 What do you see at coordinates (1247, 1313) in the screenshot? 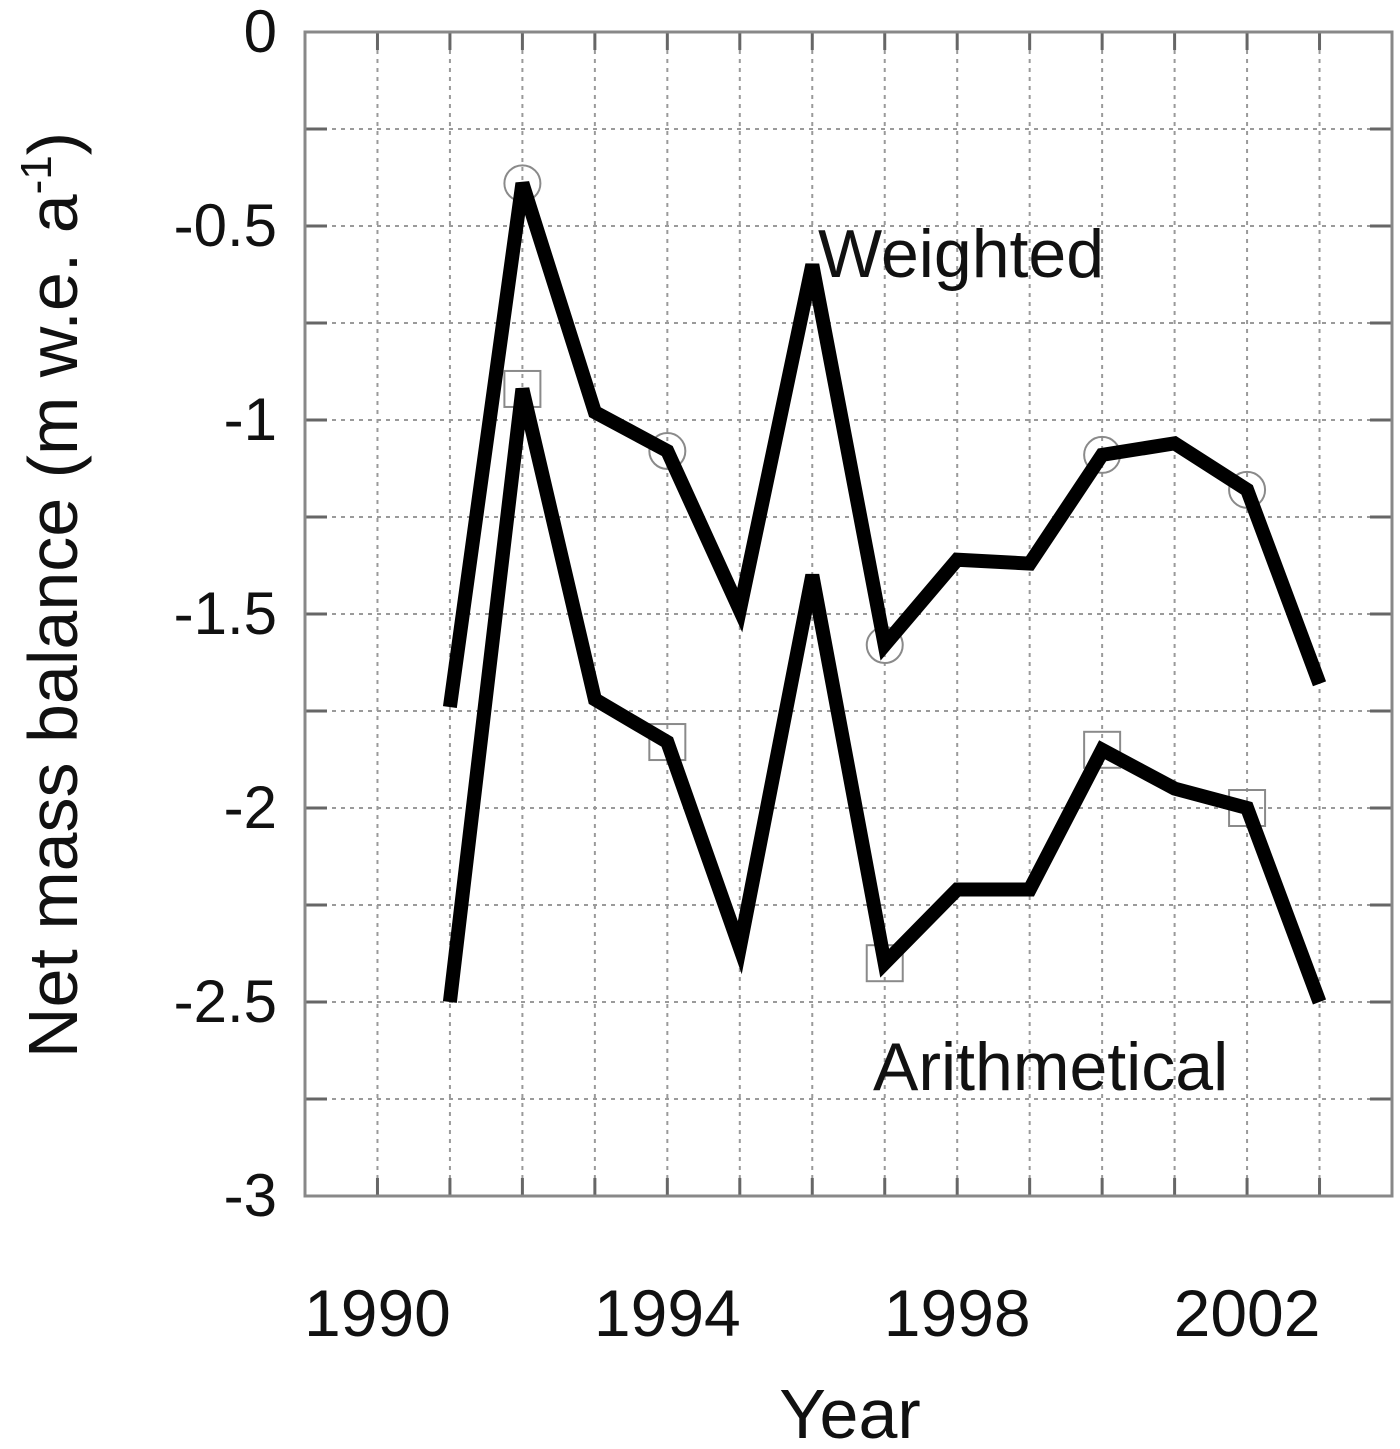
I see `x-tick-label: 2002` at bounding box center [1247, 1313].